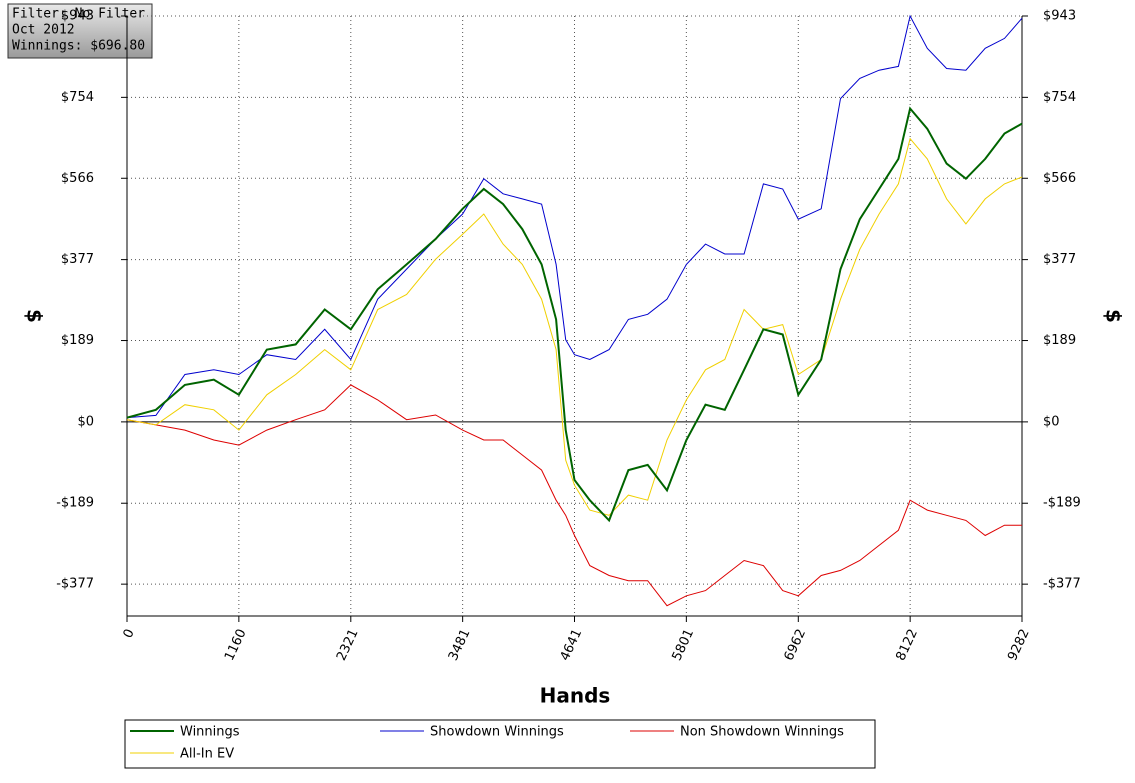  I want to click on legend-label: All-In EV, so click(207, 754).